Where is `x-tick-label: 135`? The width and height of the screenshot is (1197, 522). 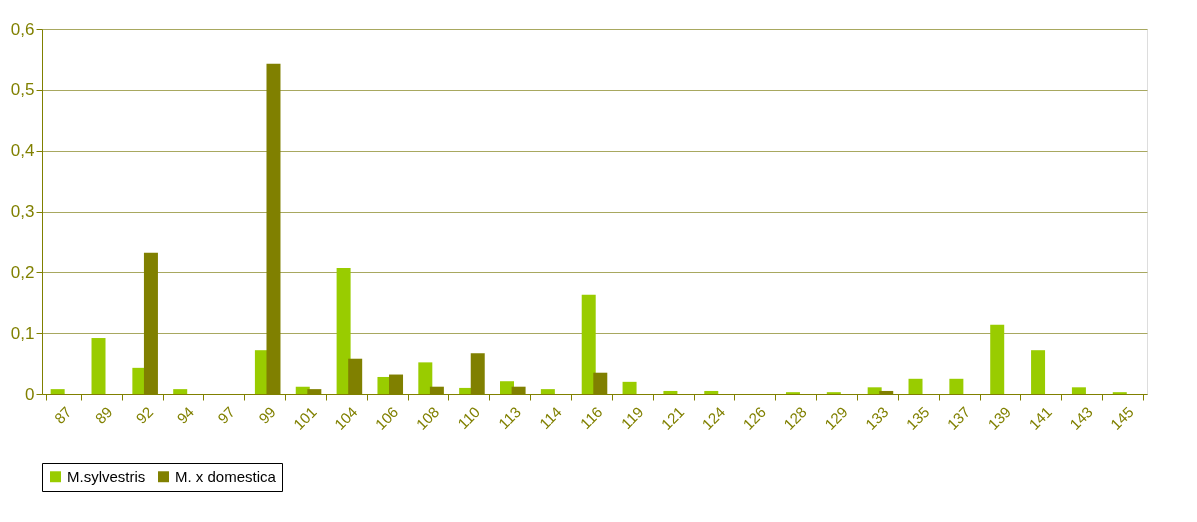 x-tick-label: 135 is located at coordinates (917, 418).